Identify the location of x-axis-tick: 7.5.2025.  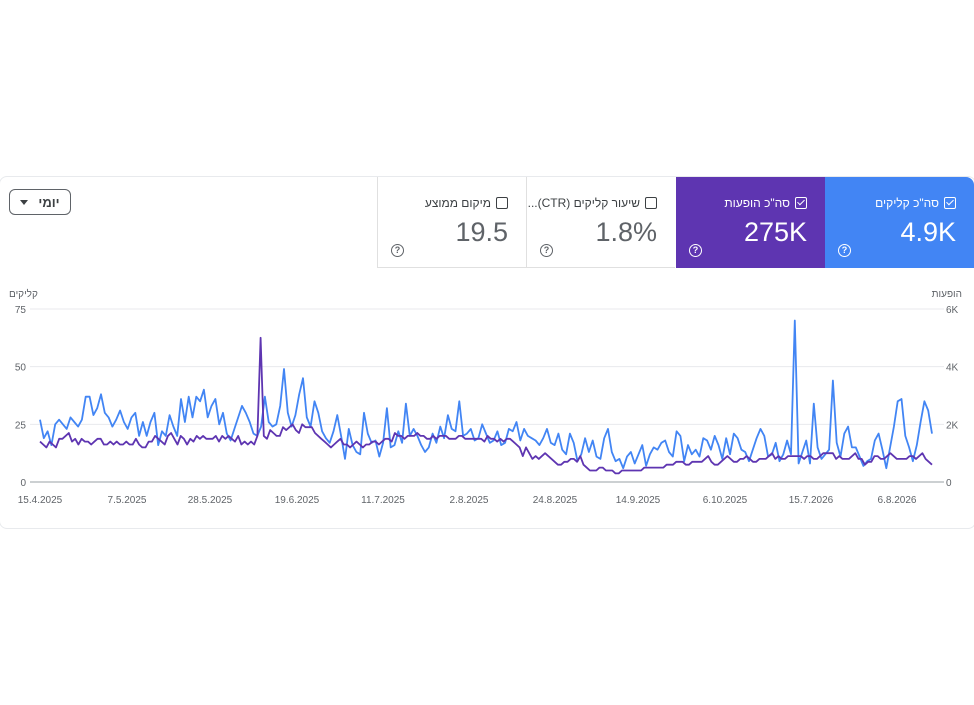
(127, 500).